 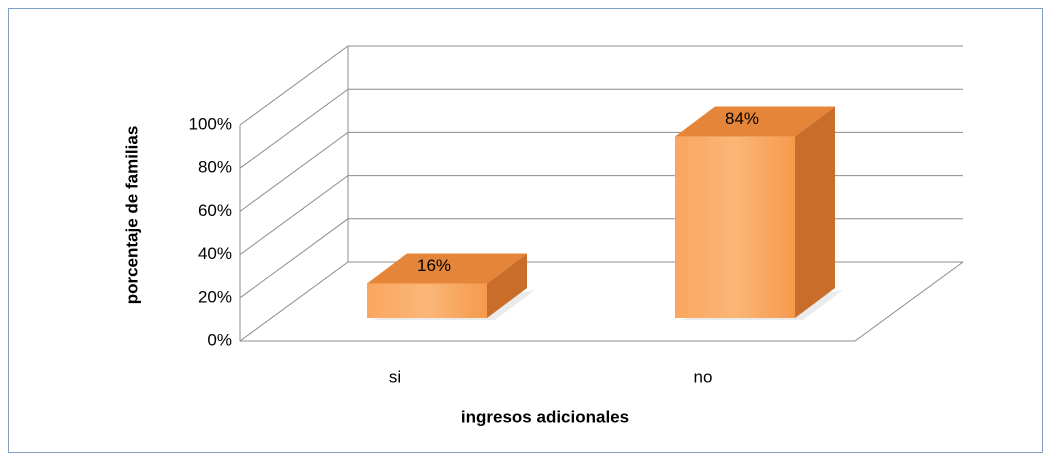 I want to click on data-label: 84%, so click(x=742, y=118).